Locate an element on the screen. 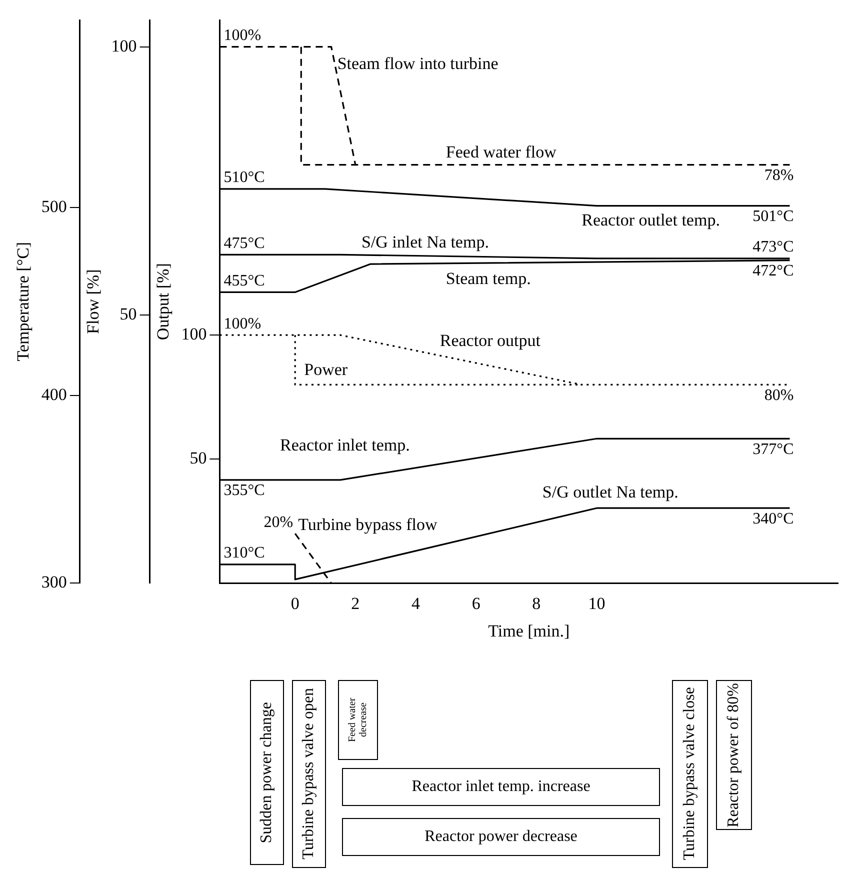 This screenshot has width=848, height=871. y3-tick-label: 500 is located at coordinates (54, 206).